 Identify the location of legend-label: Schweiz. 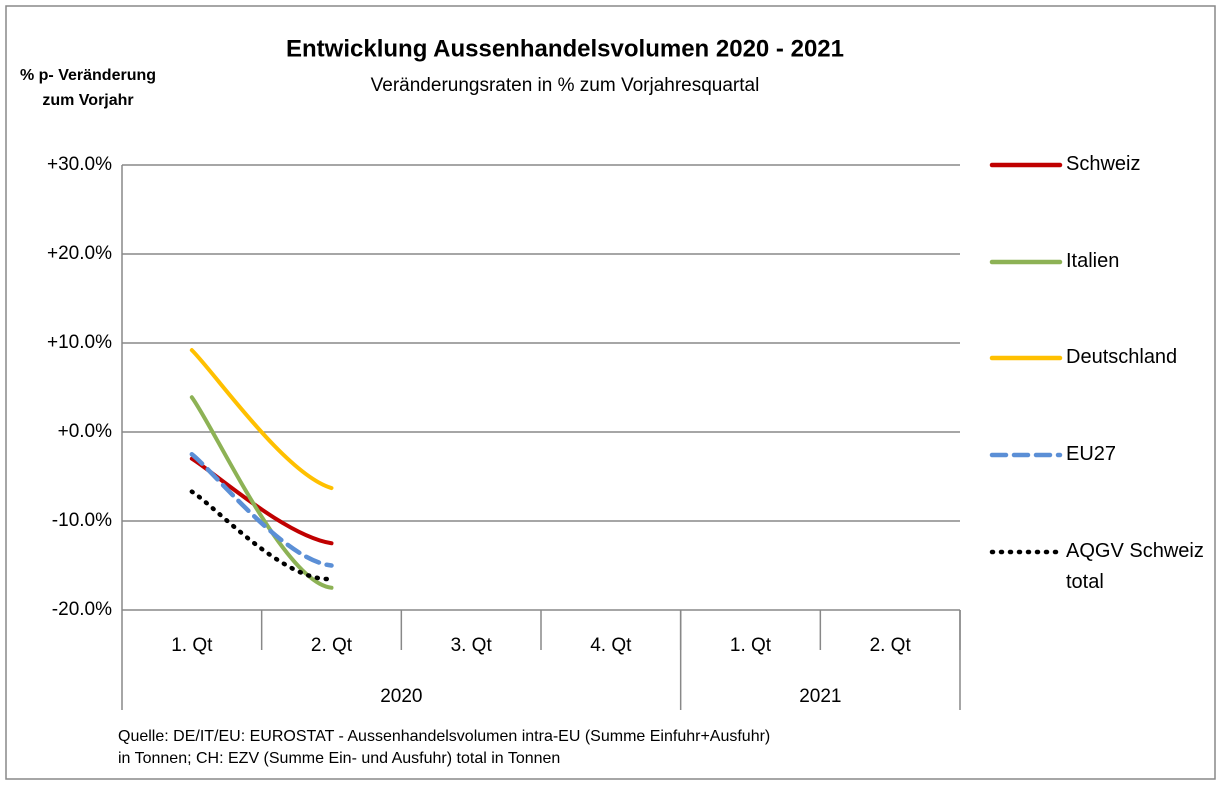
(1103, 164).